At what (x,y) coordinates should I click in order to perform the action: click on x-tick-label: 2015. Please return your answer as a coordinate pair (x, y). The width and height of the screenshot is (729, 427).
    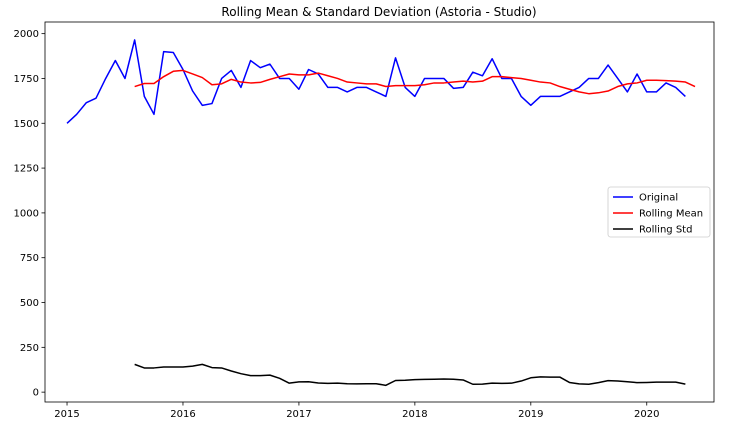
    Looking at the image, I should click on (66, 414).